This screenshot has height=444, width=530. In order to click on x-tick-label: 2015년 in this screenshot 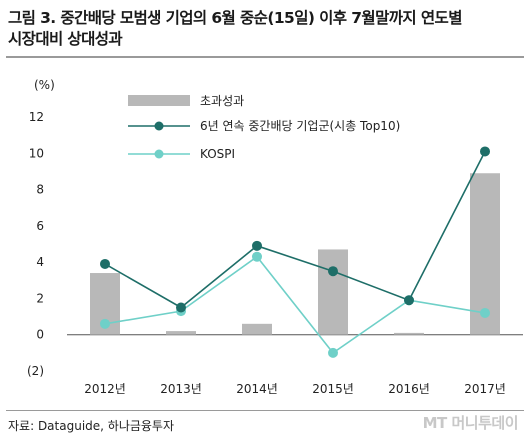, I will do `click(333, 389)`.